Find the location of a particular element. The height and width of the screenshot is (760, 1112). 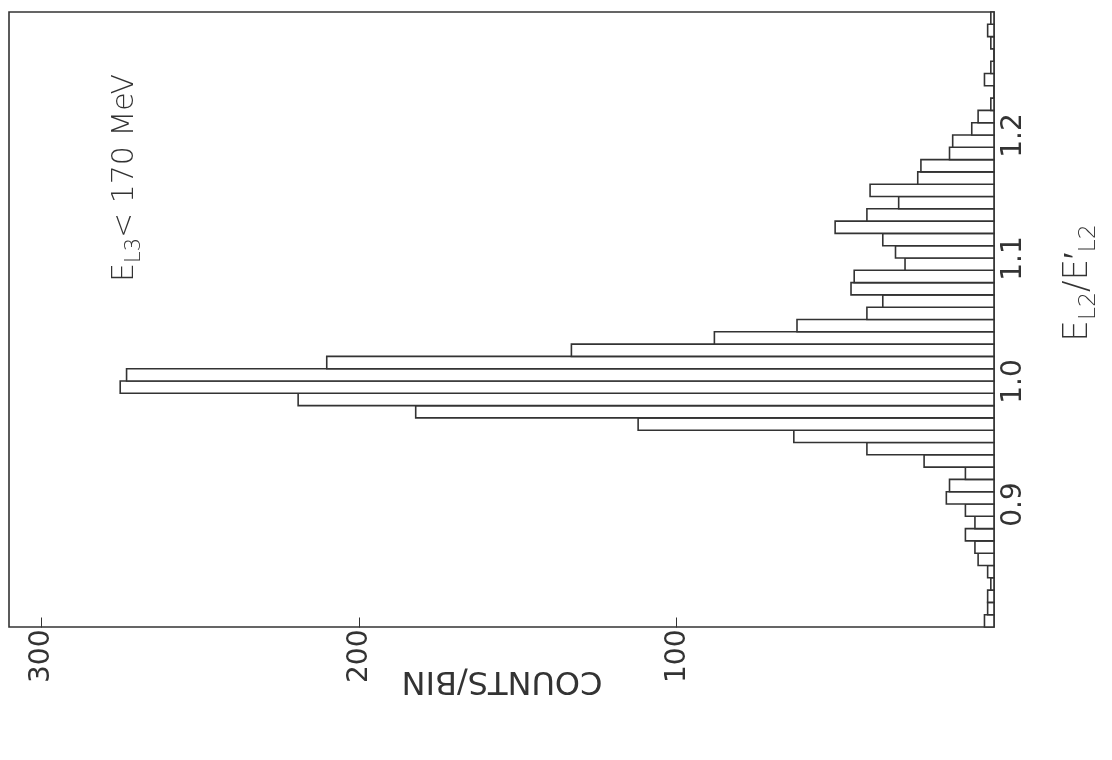

x-tick-label: 100 is located at coordinates (675, 656).